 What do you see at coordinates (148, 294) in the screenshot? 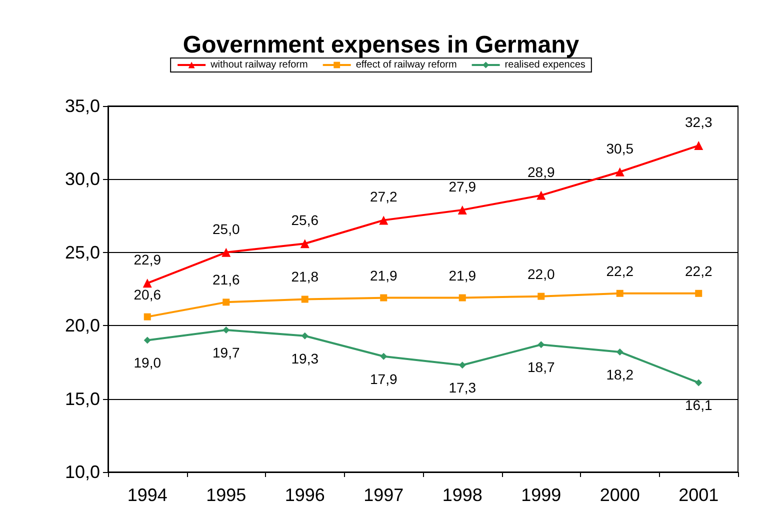
I see `data-label: 20,6` at bounding box center [148, 294].